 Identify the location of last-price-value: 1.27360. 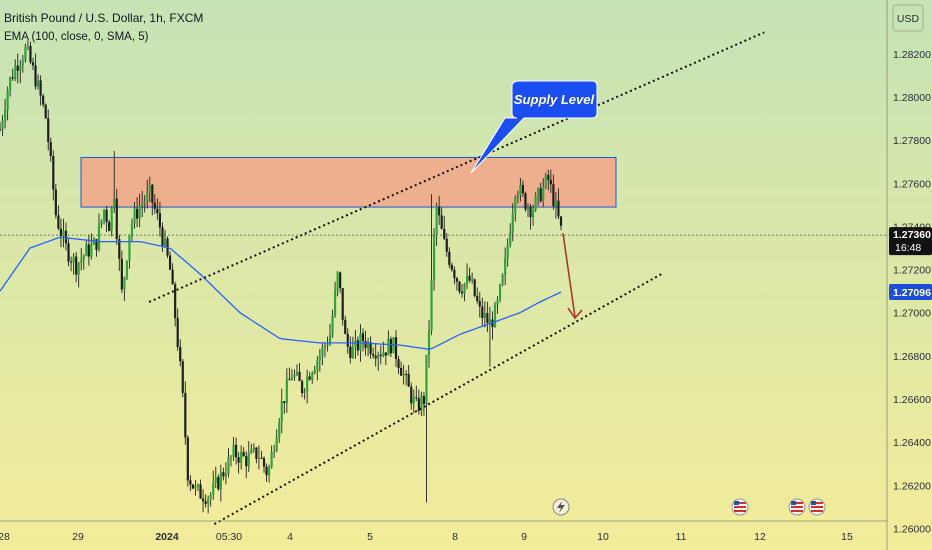
(912, 235).